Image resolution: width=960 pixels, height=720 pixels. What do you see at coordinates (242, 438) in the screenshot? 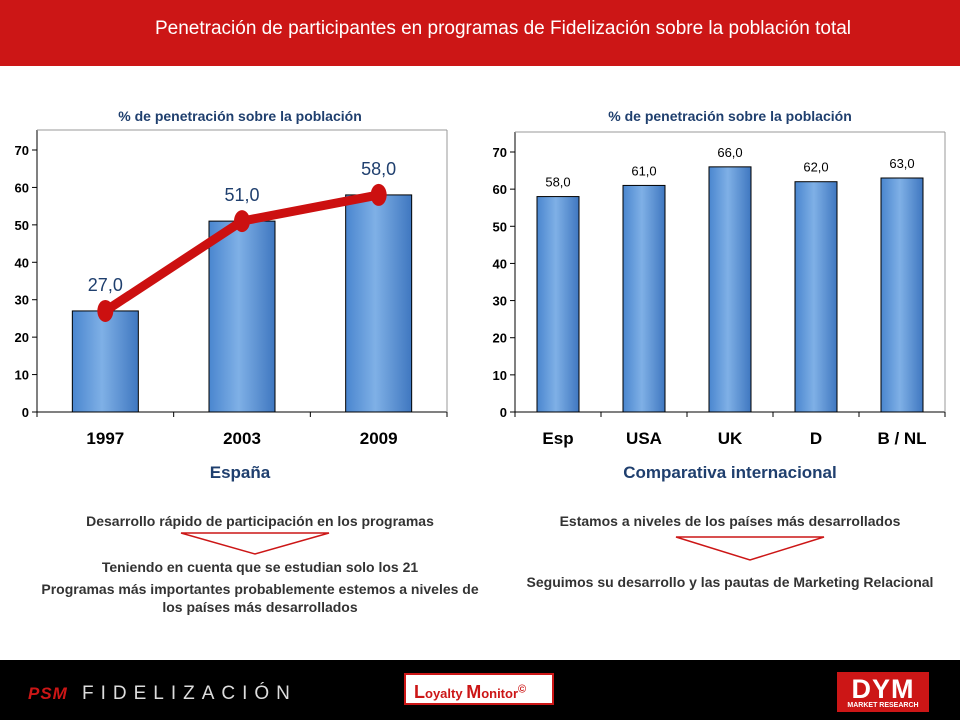
I see `x-tick-label: 2003` at bounding box center [242, 438].